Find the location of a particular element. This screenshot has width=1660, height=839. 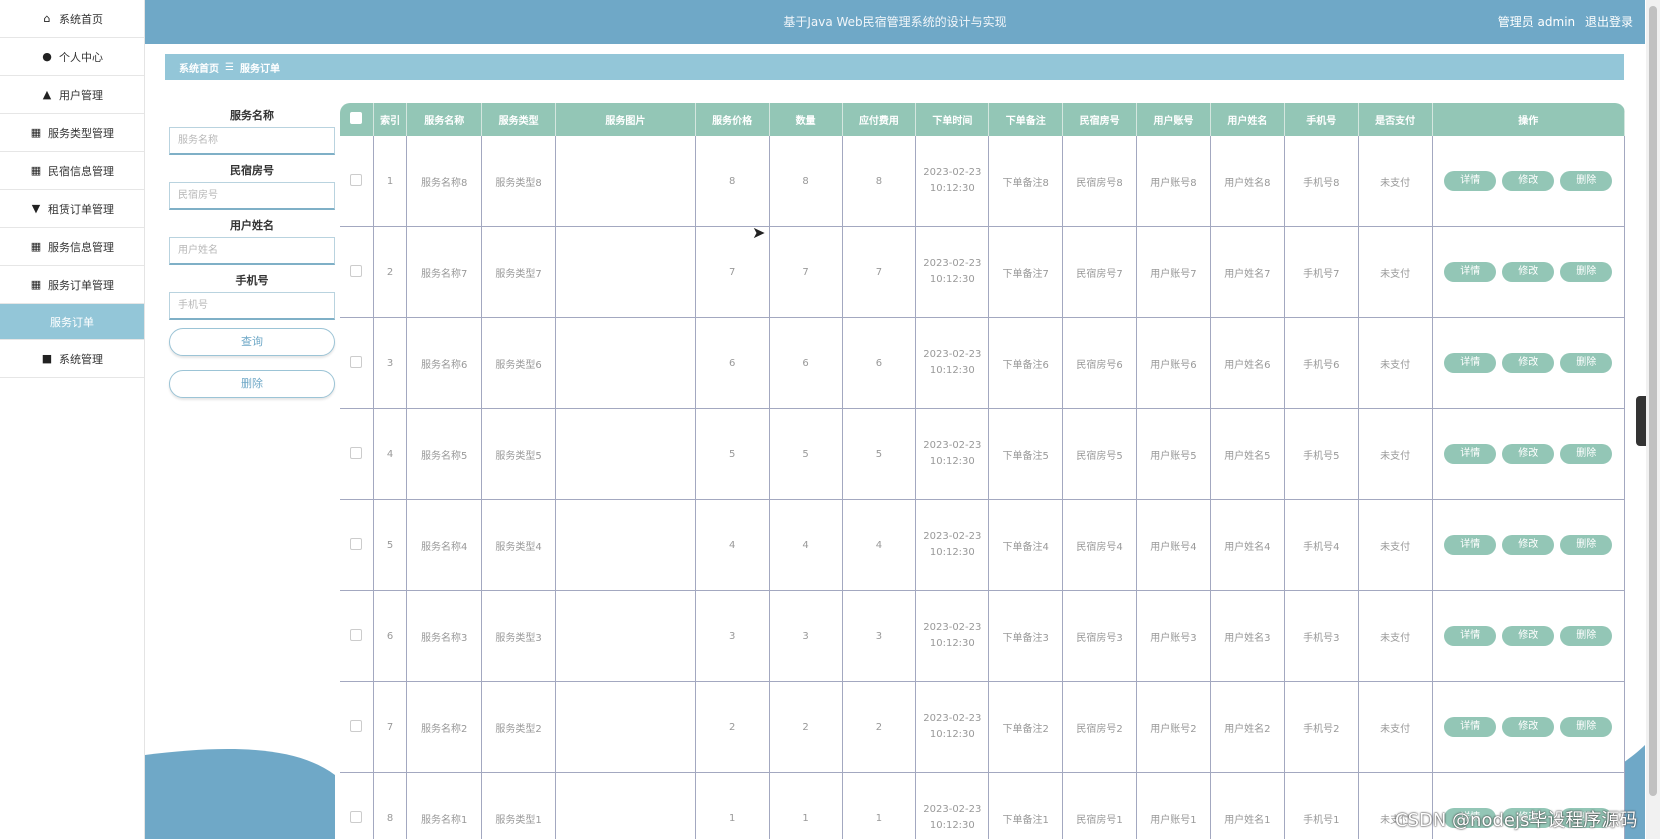

room-number-label: 民宿房号 is located at coordinates (252, 170).